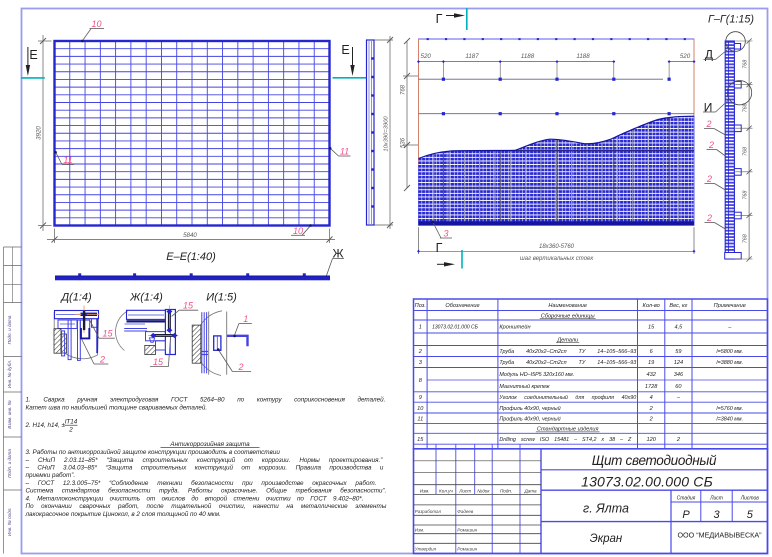 The height and width of the screenshot is (557, 772). Describe the element at coordinates (426, 549) in the screenshot. I see `svg-text: Утвердил` at that location.